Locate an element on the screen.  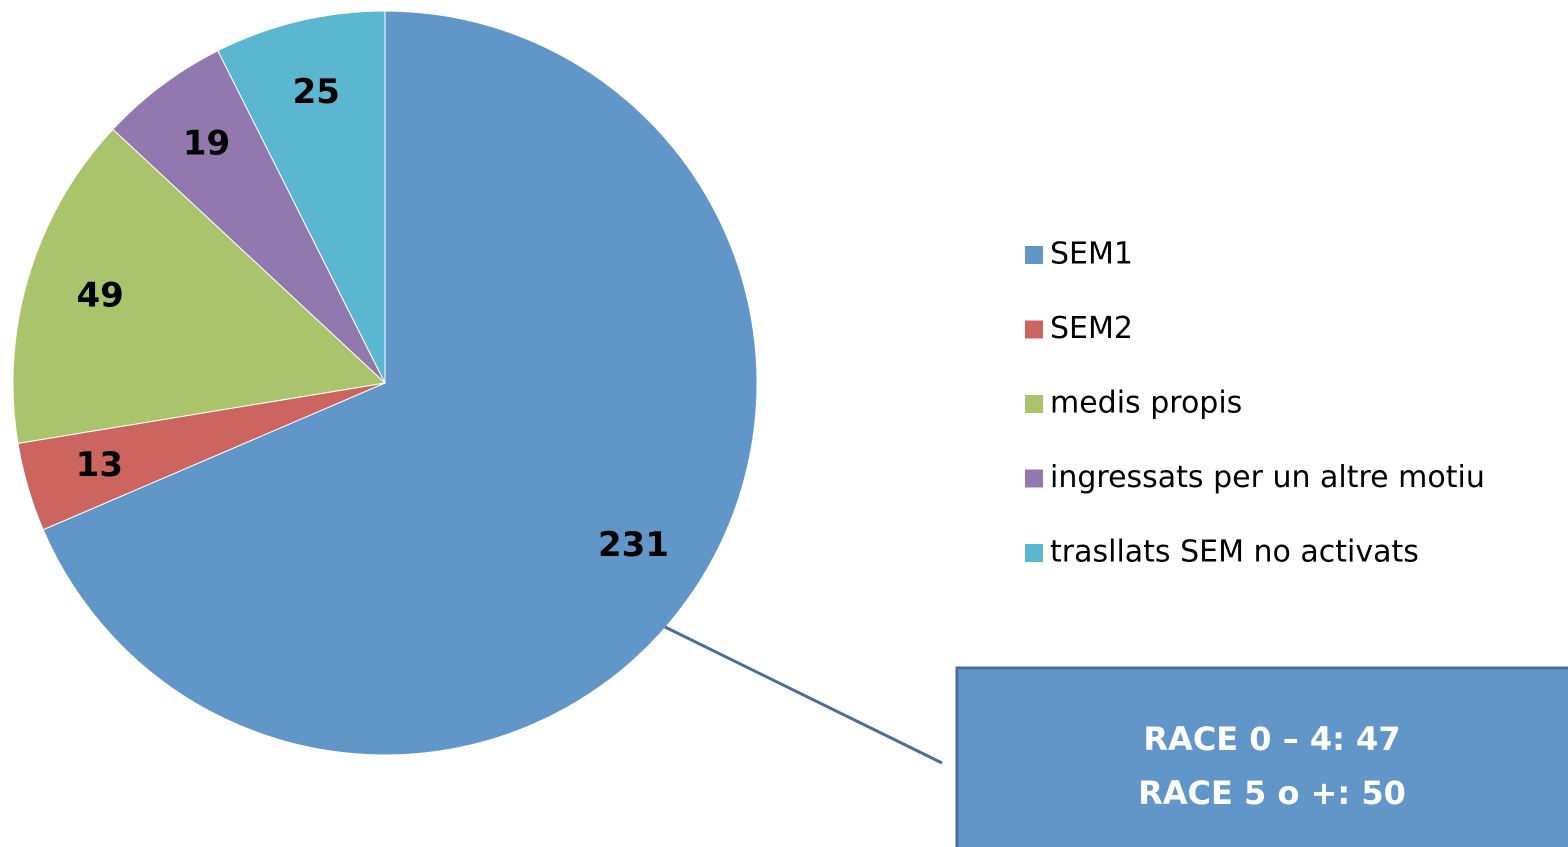
legend-label: ingressats per un altre motiu is located at coordinates (1267, 477).